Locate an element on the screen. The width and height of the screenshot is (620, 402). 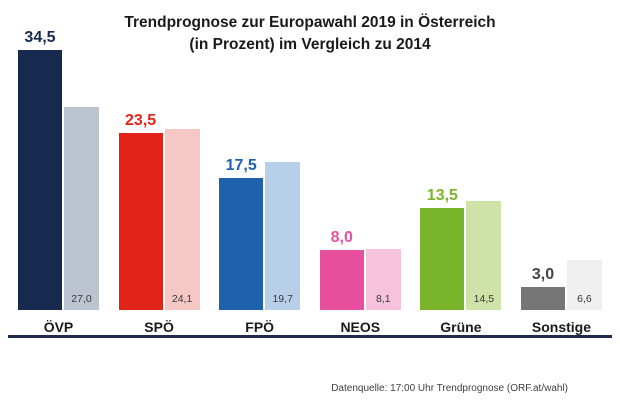
bar-2014-4: 8,1 is located at coordinates (383, 279).